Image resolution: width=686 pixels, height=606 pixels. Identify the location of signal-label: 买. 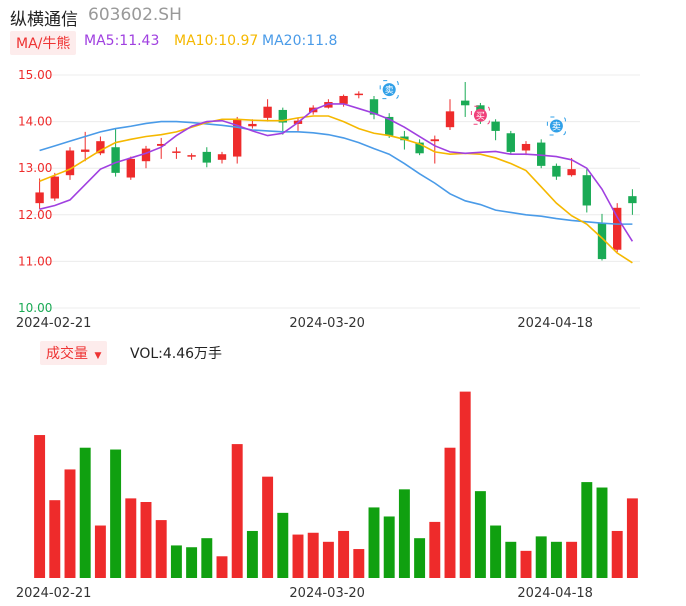
(480, 116).